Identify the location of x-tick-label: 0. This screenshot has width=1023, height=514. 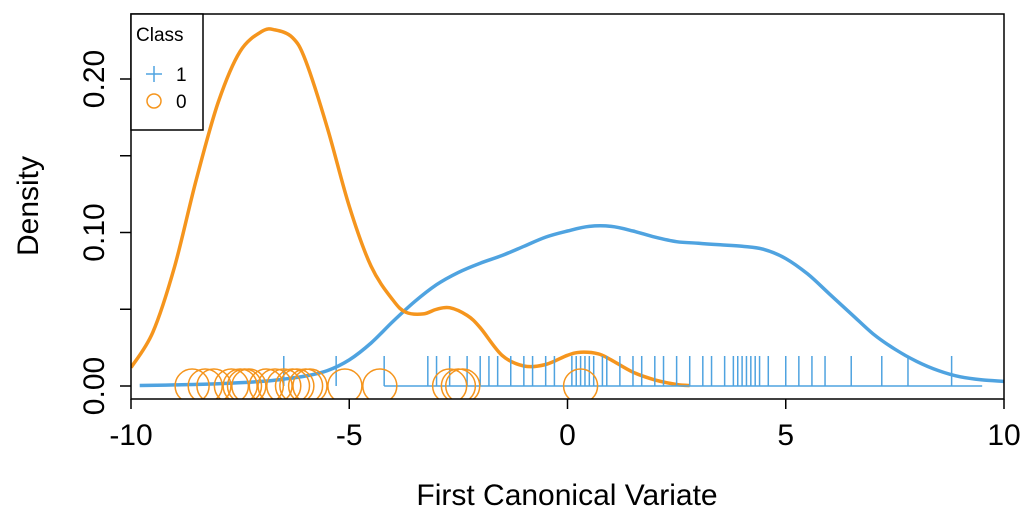
(567, 435).